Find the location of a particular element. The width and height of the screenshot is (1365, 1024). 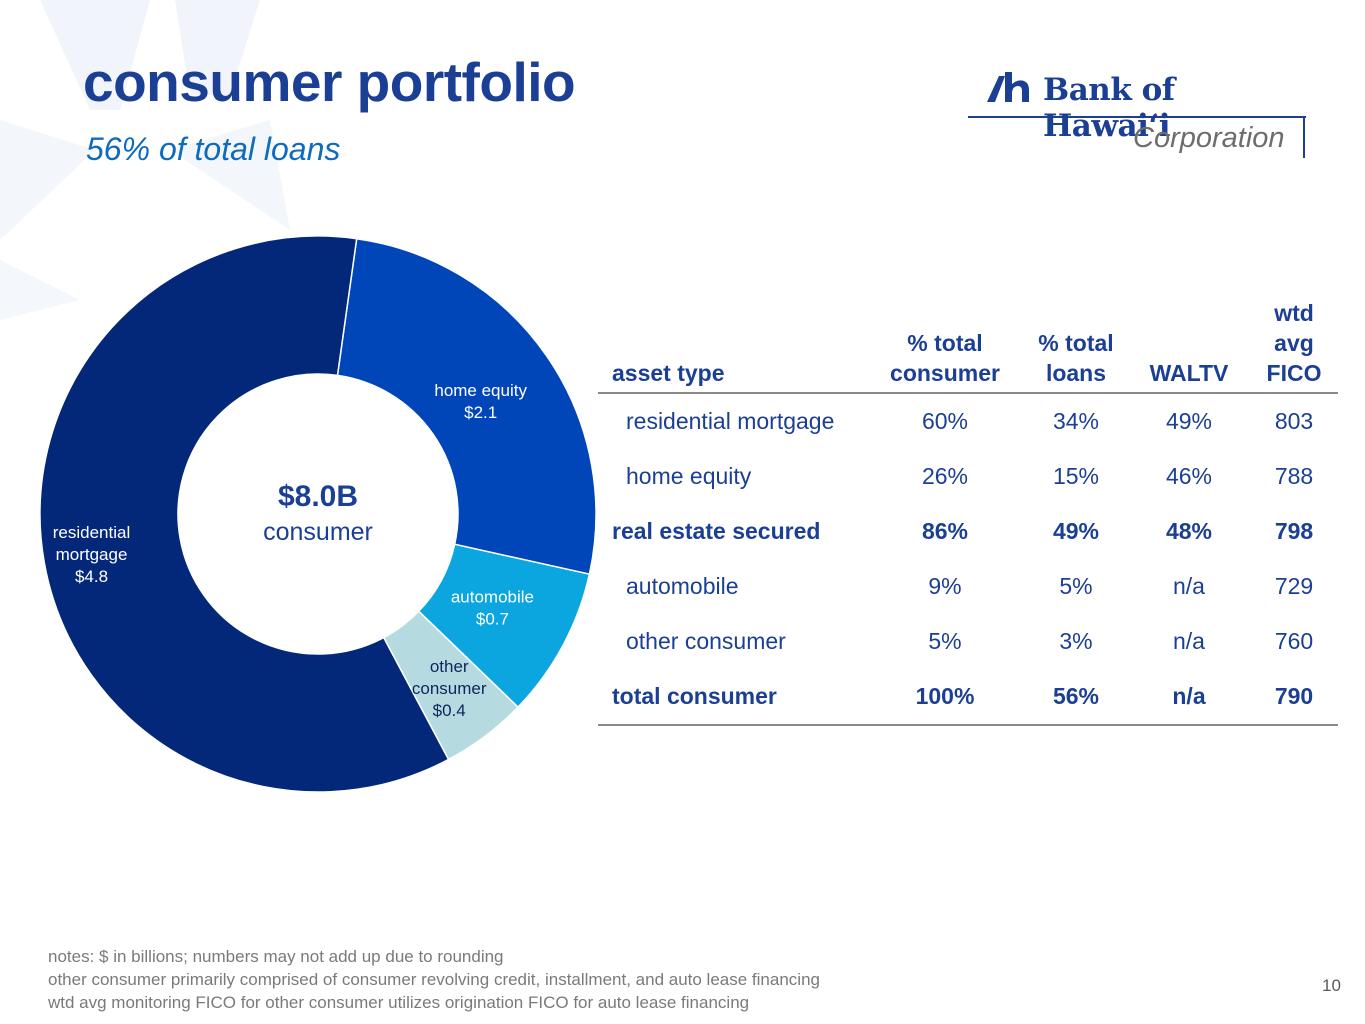

donut-label-name: residential is located at coordinates (92, 532).